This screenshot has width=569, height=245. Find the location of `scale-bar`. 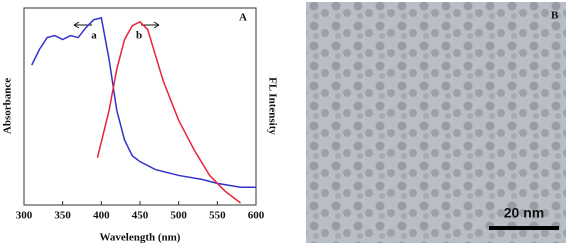

scale-bar is located at coordinates (524, 228).